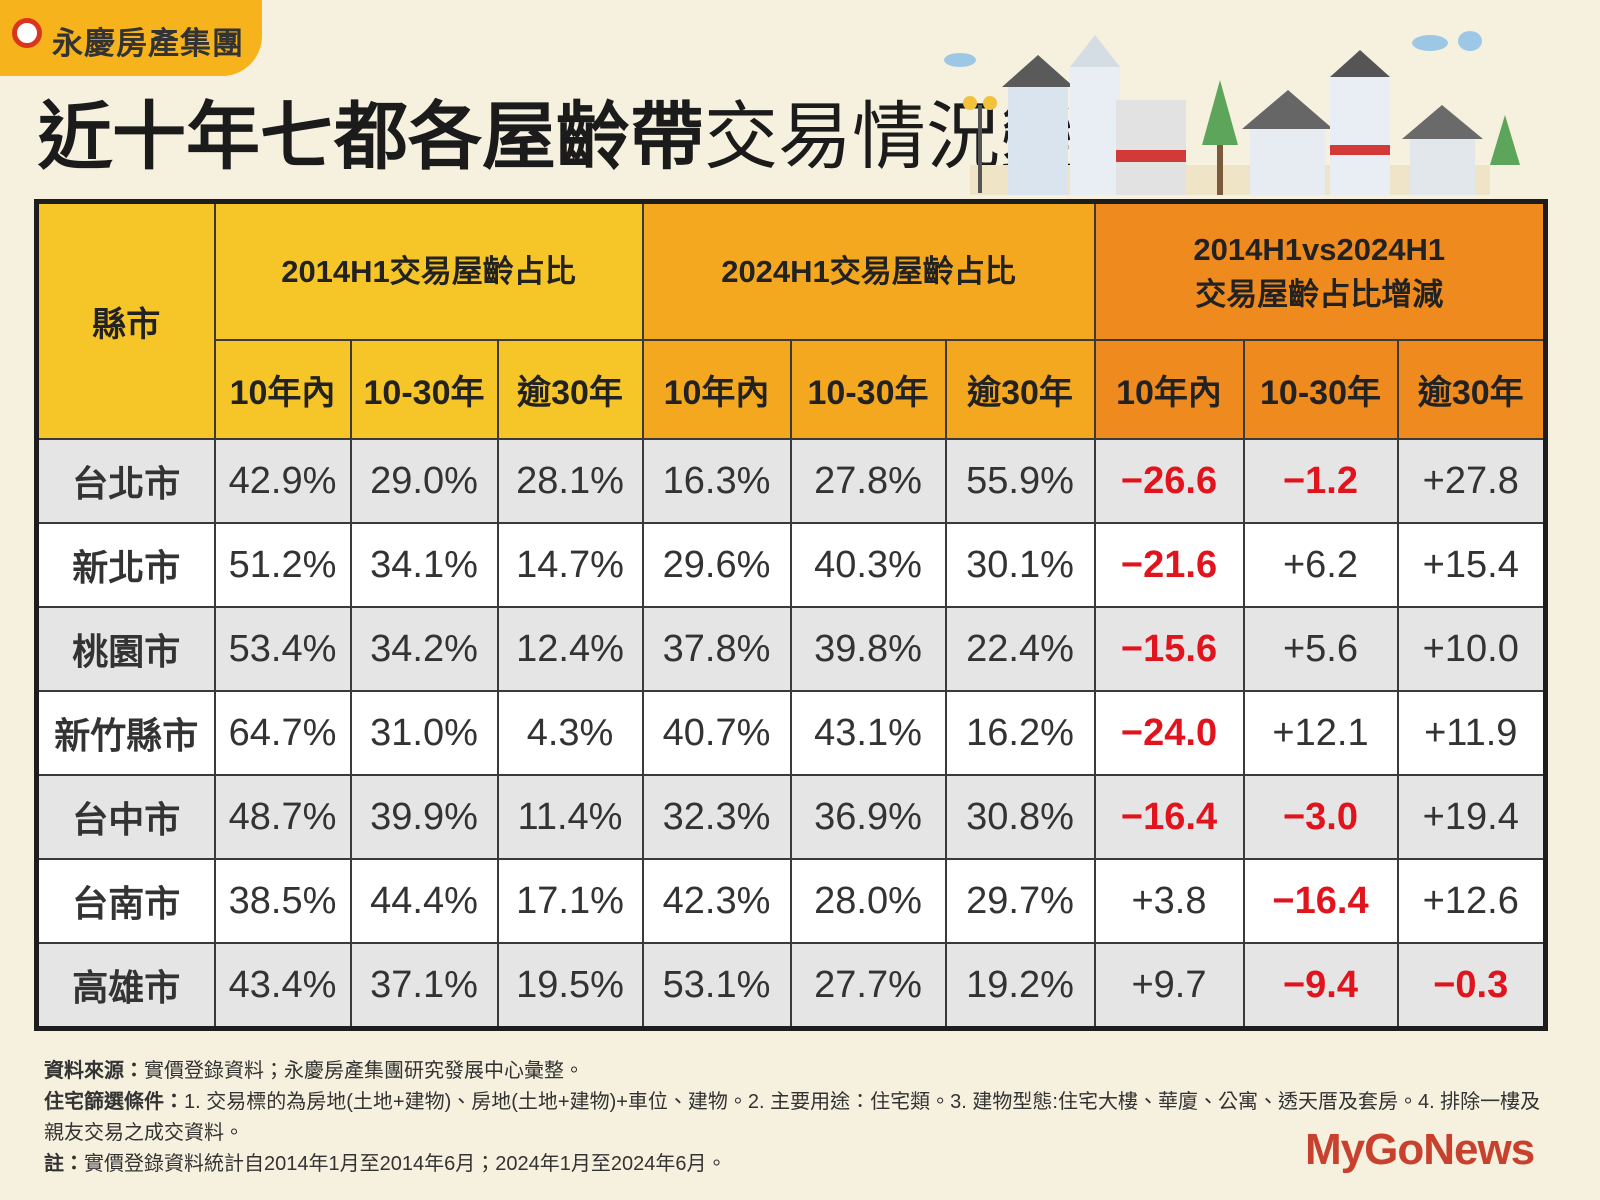  Describe the element at coordinates (1471, 389) in the screenshot. I see `subheader: 逾30年` at that location.